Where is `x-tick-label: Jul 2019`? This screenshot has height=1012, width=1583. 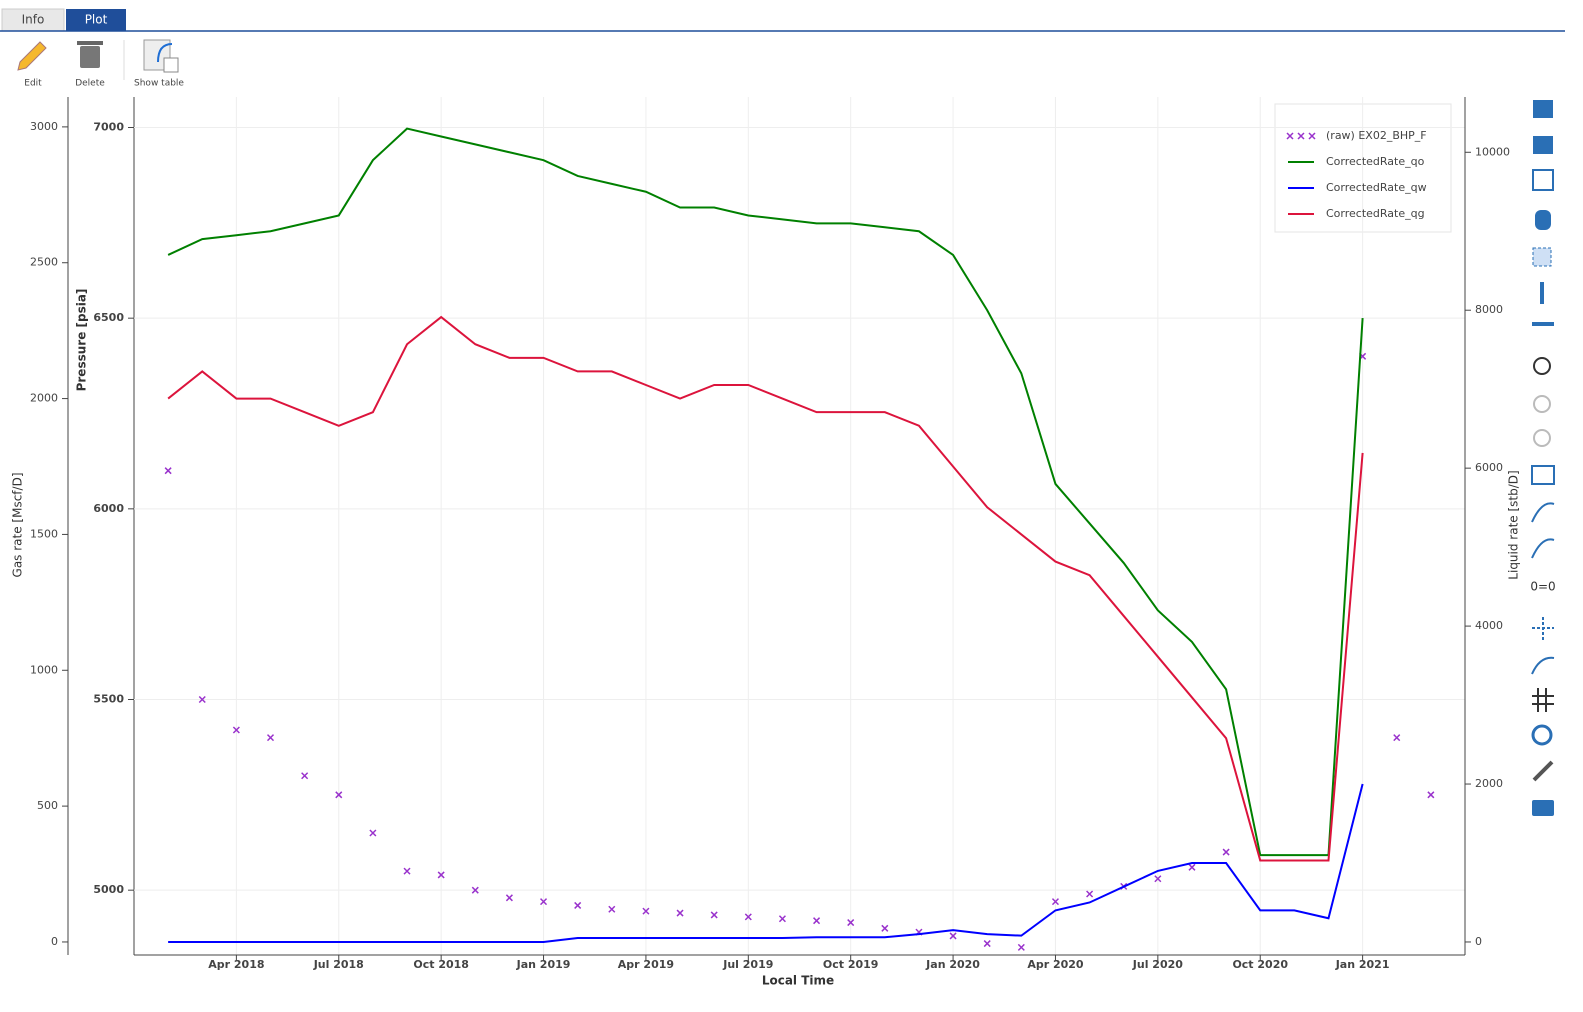 x-tick-label: Jul 2019 is located at coordinates (747, 964).